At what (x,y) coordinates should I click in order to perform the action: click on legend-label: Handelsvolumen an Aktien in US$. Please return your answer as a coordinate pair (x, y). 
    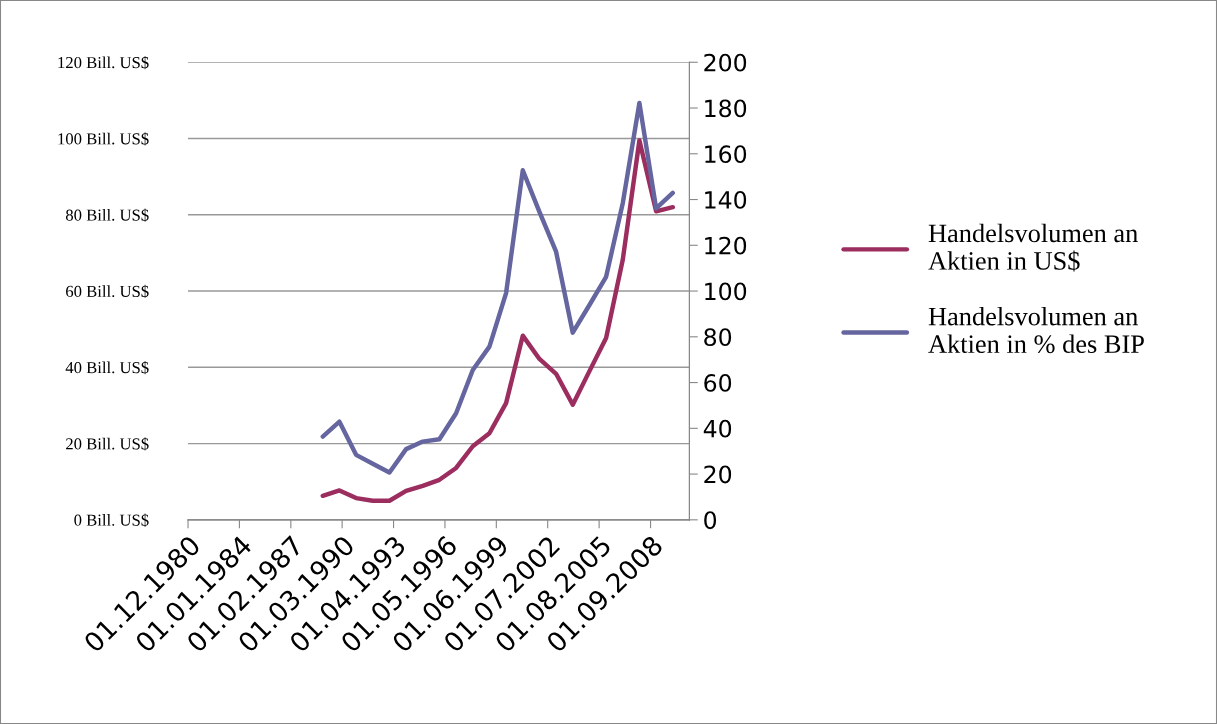
    Looking at the image, I should click on (1033, 247).